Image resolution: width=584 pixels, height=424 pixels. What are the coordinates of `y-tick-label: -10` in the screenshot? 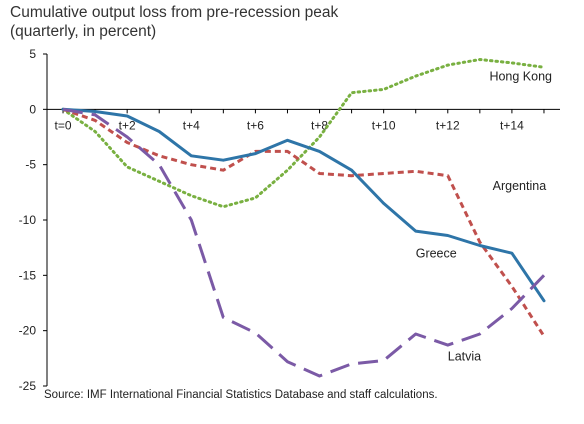 It's located at (28, 220).